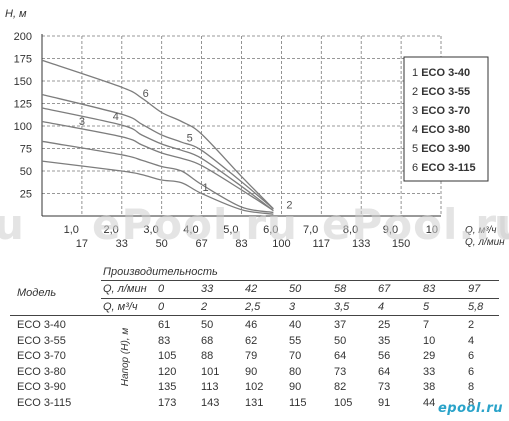  What do you see at coordinates (445, 92) in the screenshot?
I see `legend-entry-label: ECO 3-55` at bounding box center [445, 92].